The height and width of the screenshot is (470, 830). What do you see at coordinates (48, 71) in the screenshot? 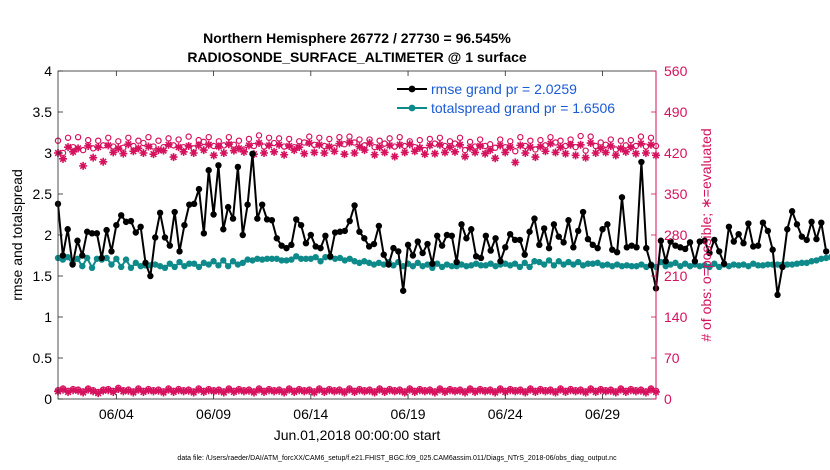
I see `y-tick-label: 4` at bounding box center [48, 71].